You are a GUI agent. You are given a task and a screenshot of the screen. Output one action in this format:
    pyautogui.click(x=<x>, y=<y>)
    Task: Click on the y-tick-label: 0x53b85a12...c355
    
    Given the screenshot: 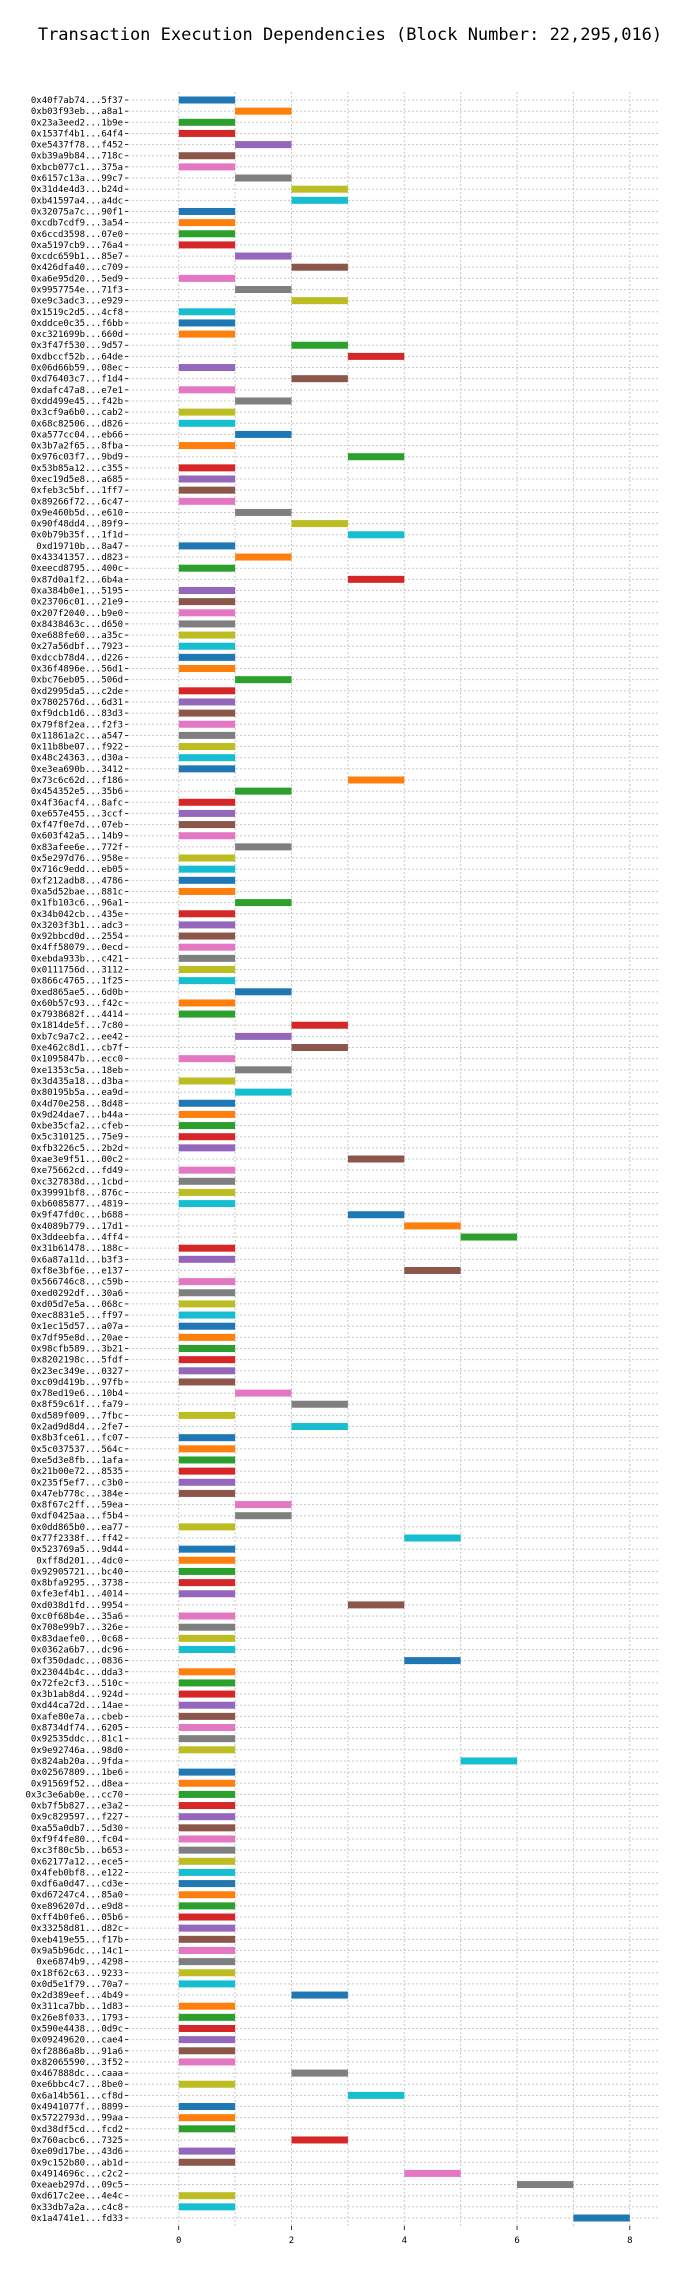 What is the action you would take?
    pyautogui.click(x=77, y=469)
    